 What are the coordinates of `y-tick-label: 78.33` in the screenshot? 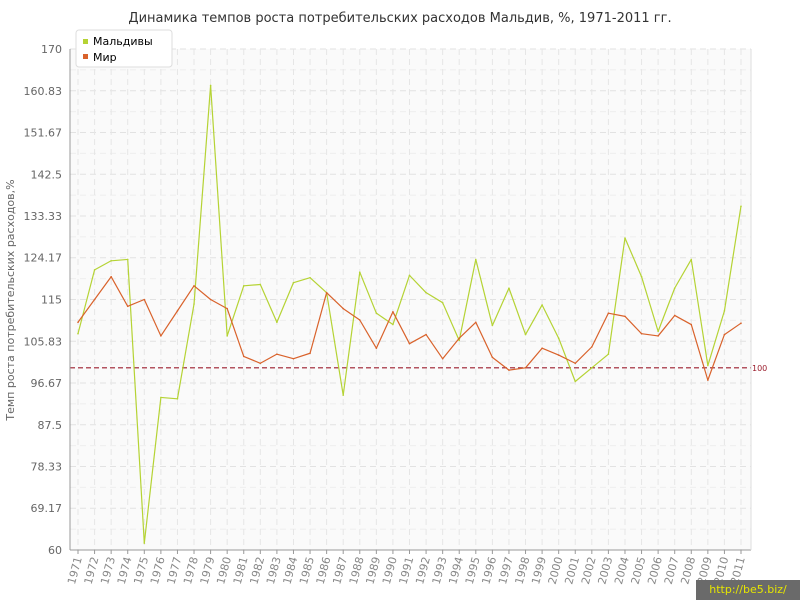 It's located at (47, 467).